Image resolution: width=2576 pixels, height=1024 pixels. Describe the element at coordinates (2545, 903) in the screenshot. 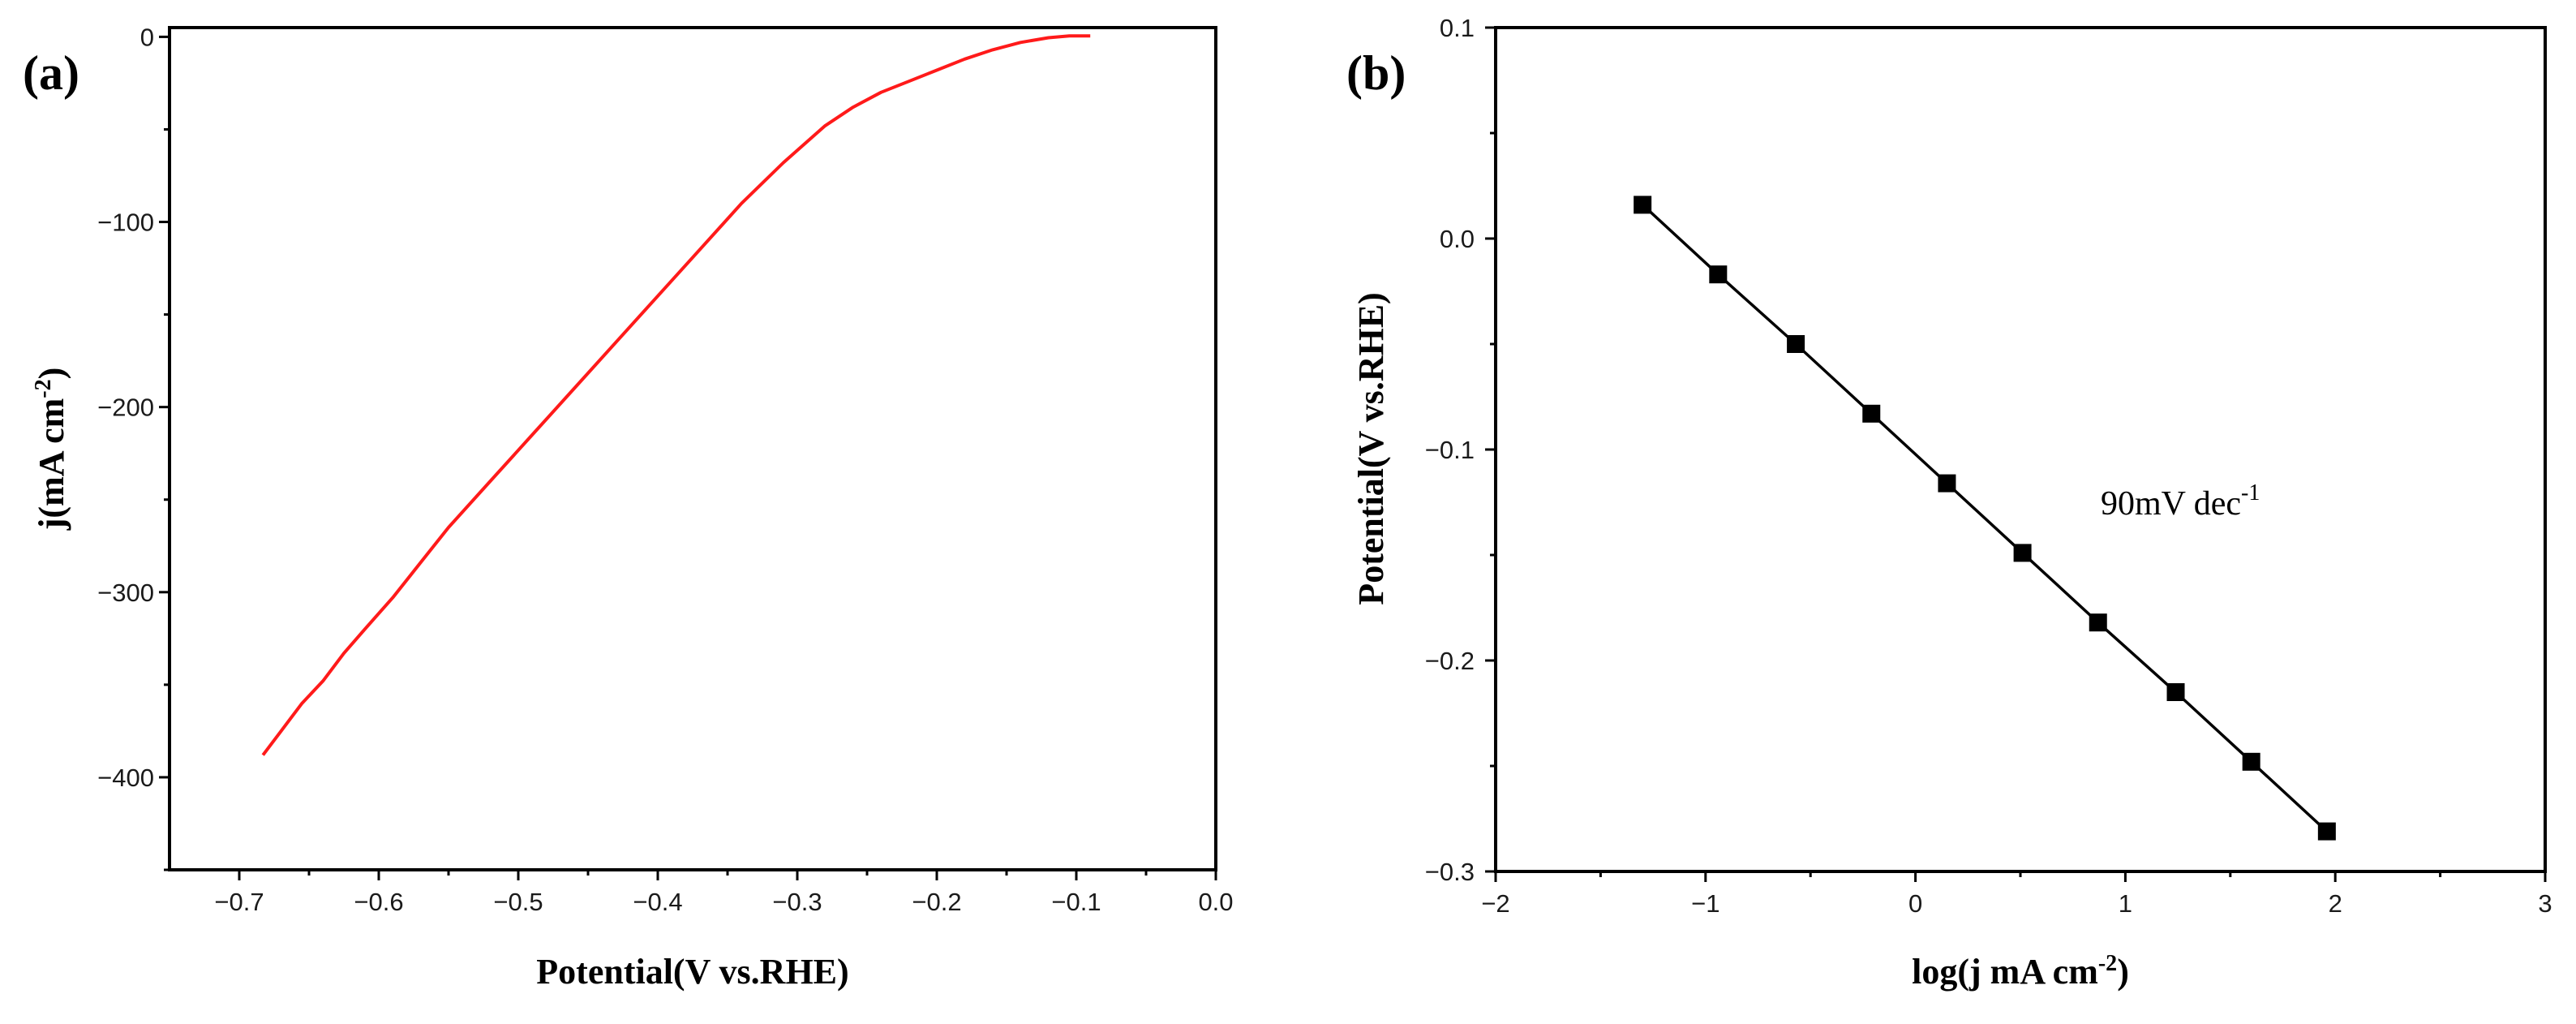

I see `panel-b-x-tick-label: 3` at that location.